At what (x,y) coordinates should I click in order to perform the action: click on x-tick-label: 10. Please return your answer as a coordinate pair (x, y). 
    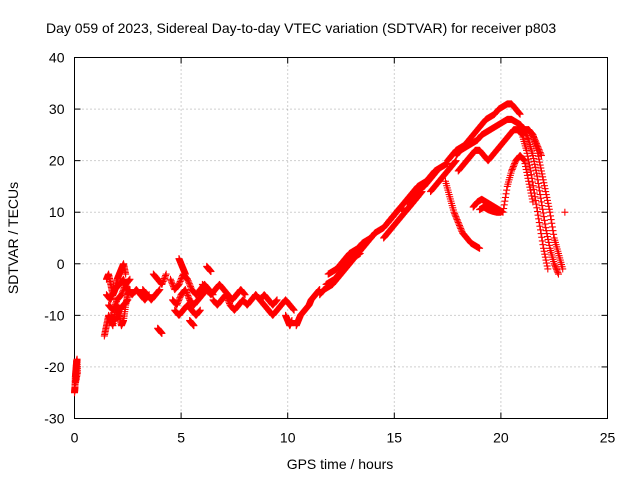
    Looking at the image, I should click on (288, 438).